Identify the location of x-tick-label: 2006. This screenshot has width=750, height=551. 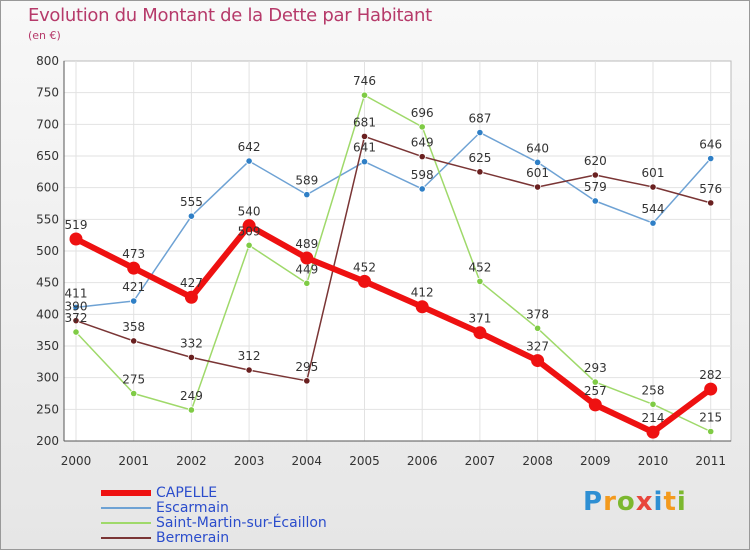
(422, 461).